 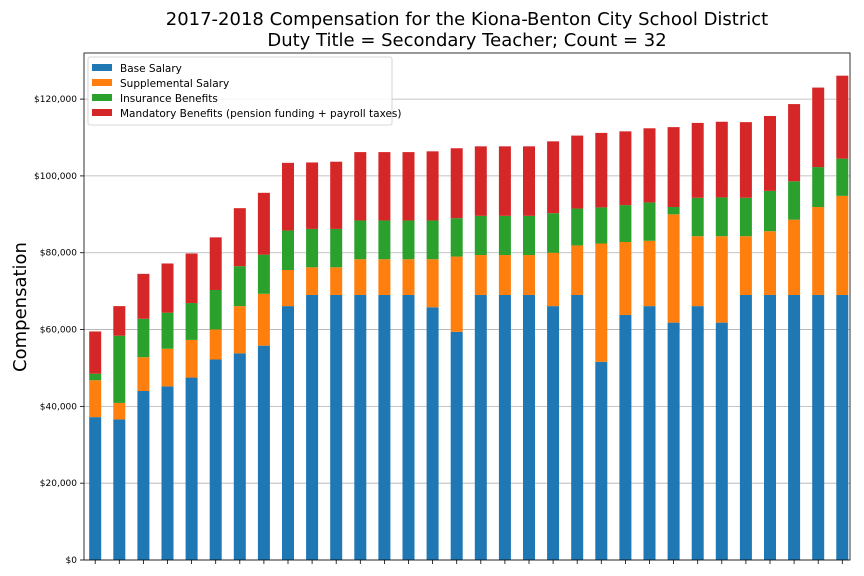 What do you see at coordinates (174, 84) in the screenshot?
I see `legend-label: Supplemental Salary` at bounding box center [174, 84].